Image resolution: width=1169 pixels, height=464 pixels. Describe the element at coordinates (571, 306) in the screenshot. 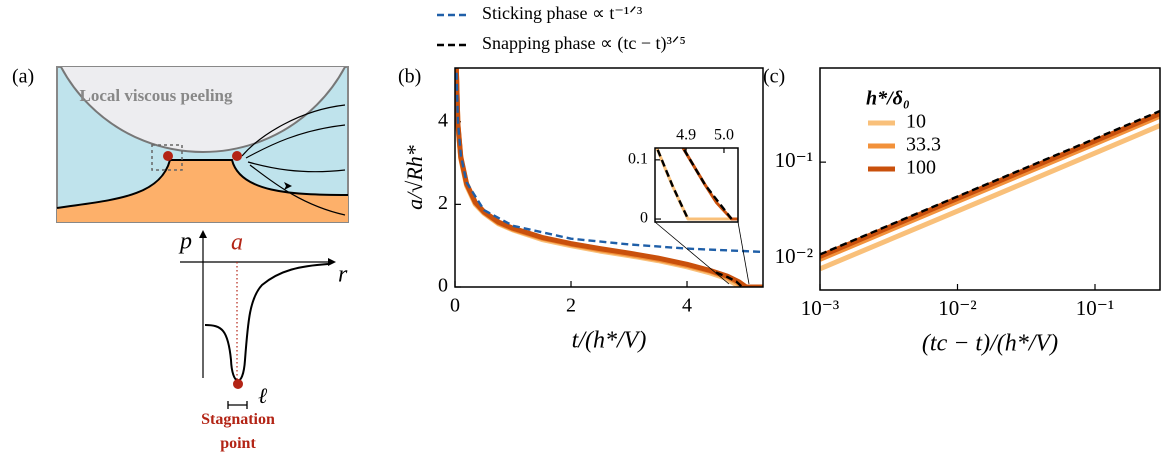

I see `x-tick-label: 2` at that location.